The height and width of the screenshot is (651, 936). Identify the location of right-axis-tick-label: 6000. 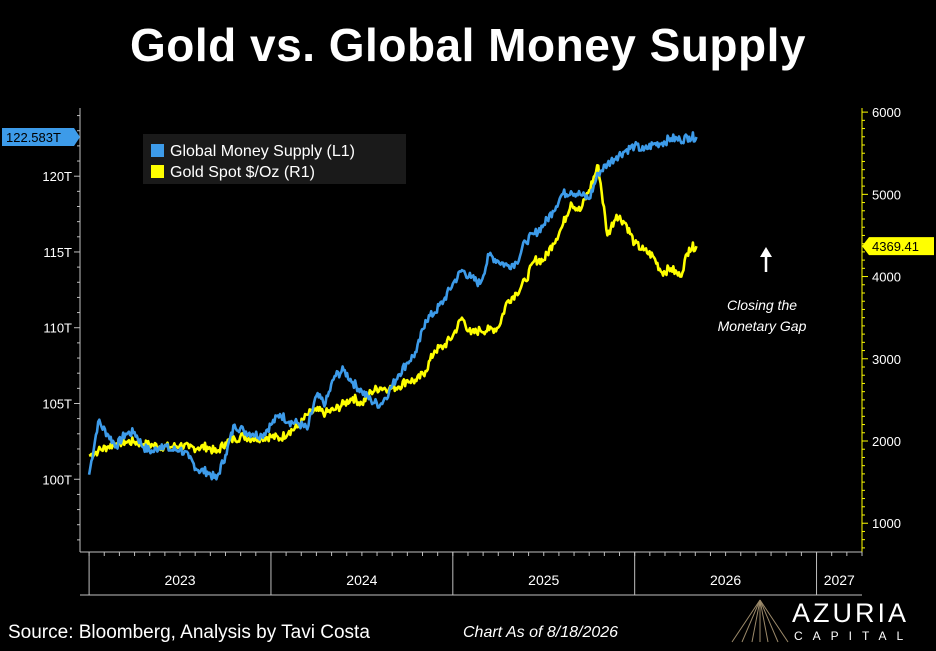
(886, 112).